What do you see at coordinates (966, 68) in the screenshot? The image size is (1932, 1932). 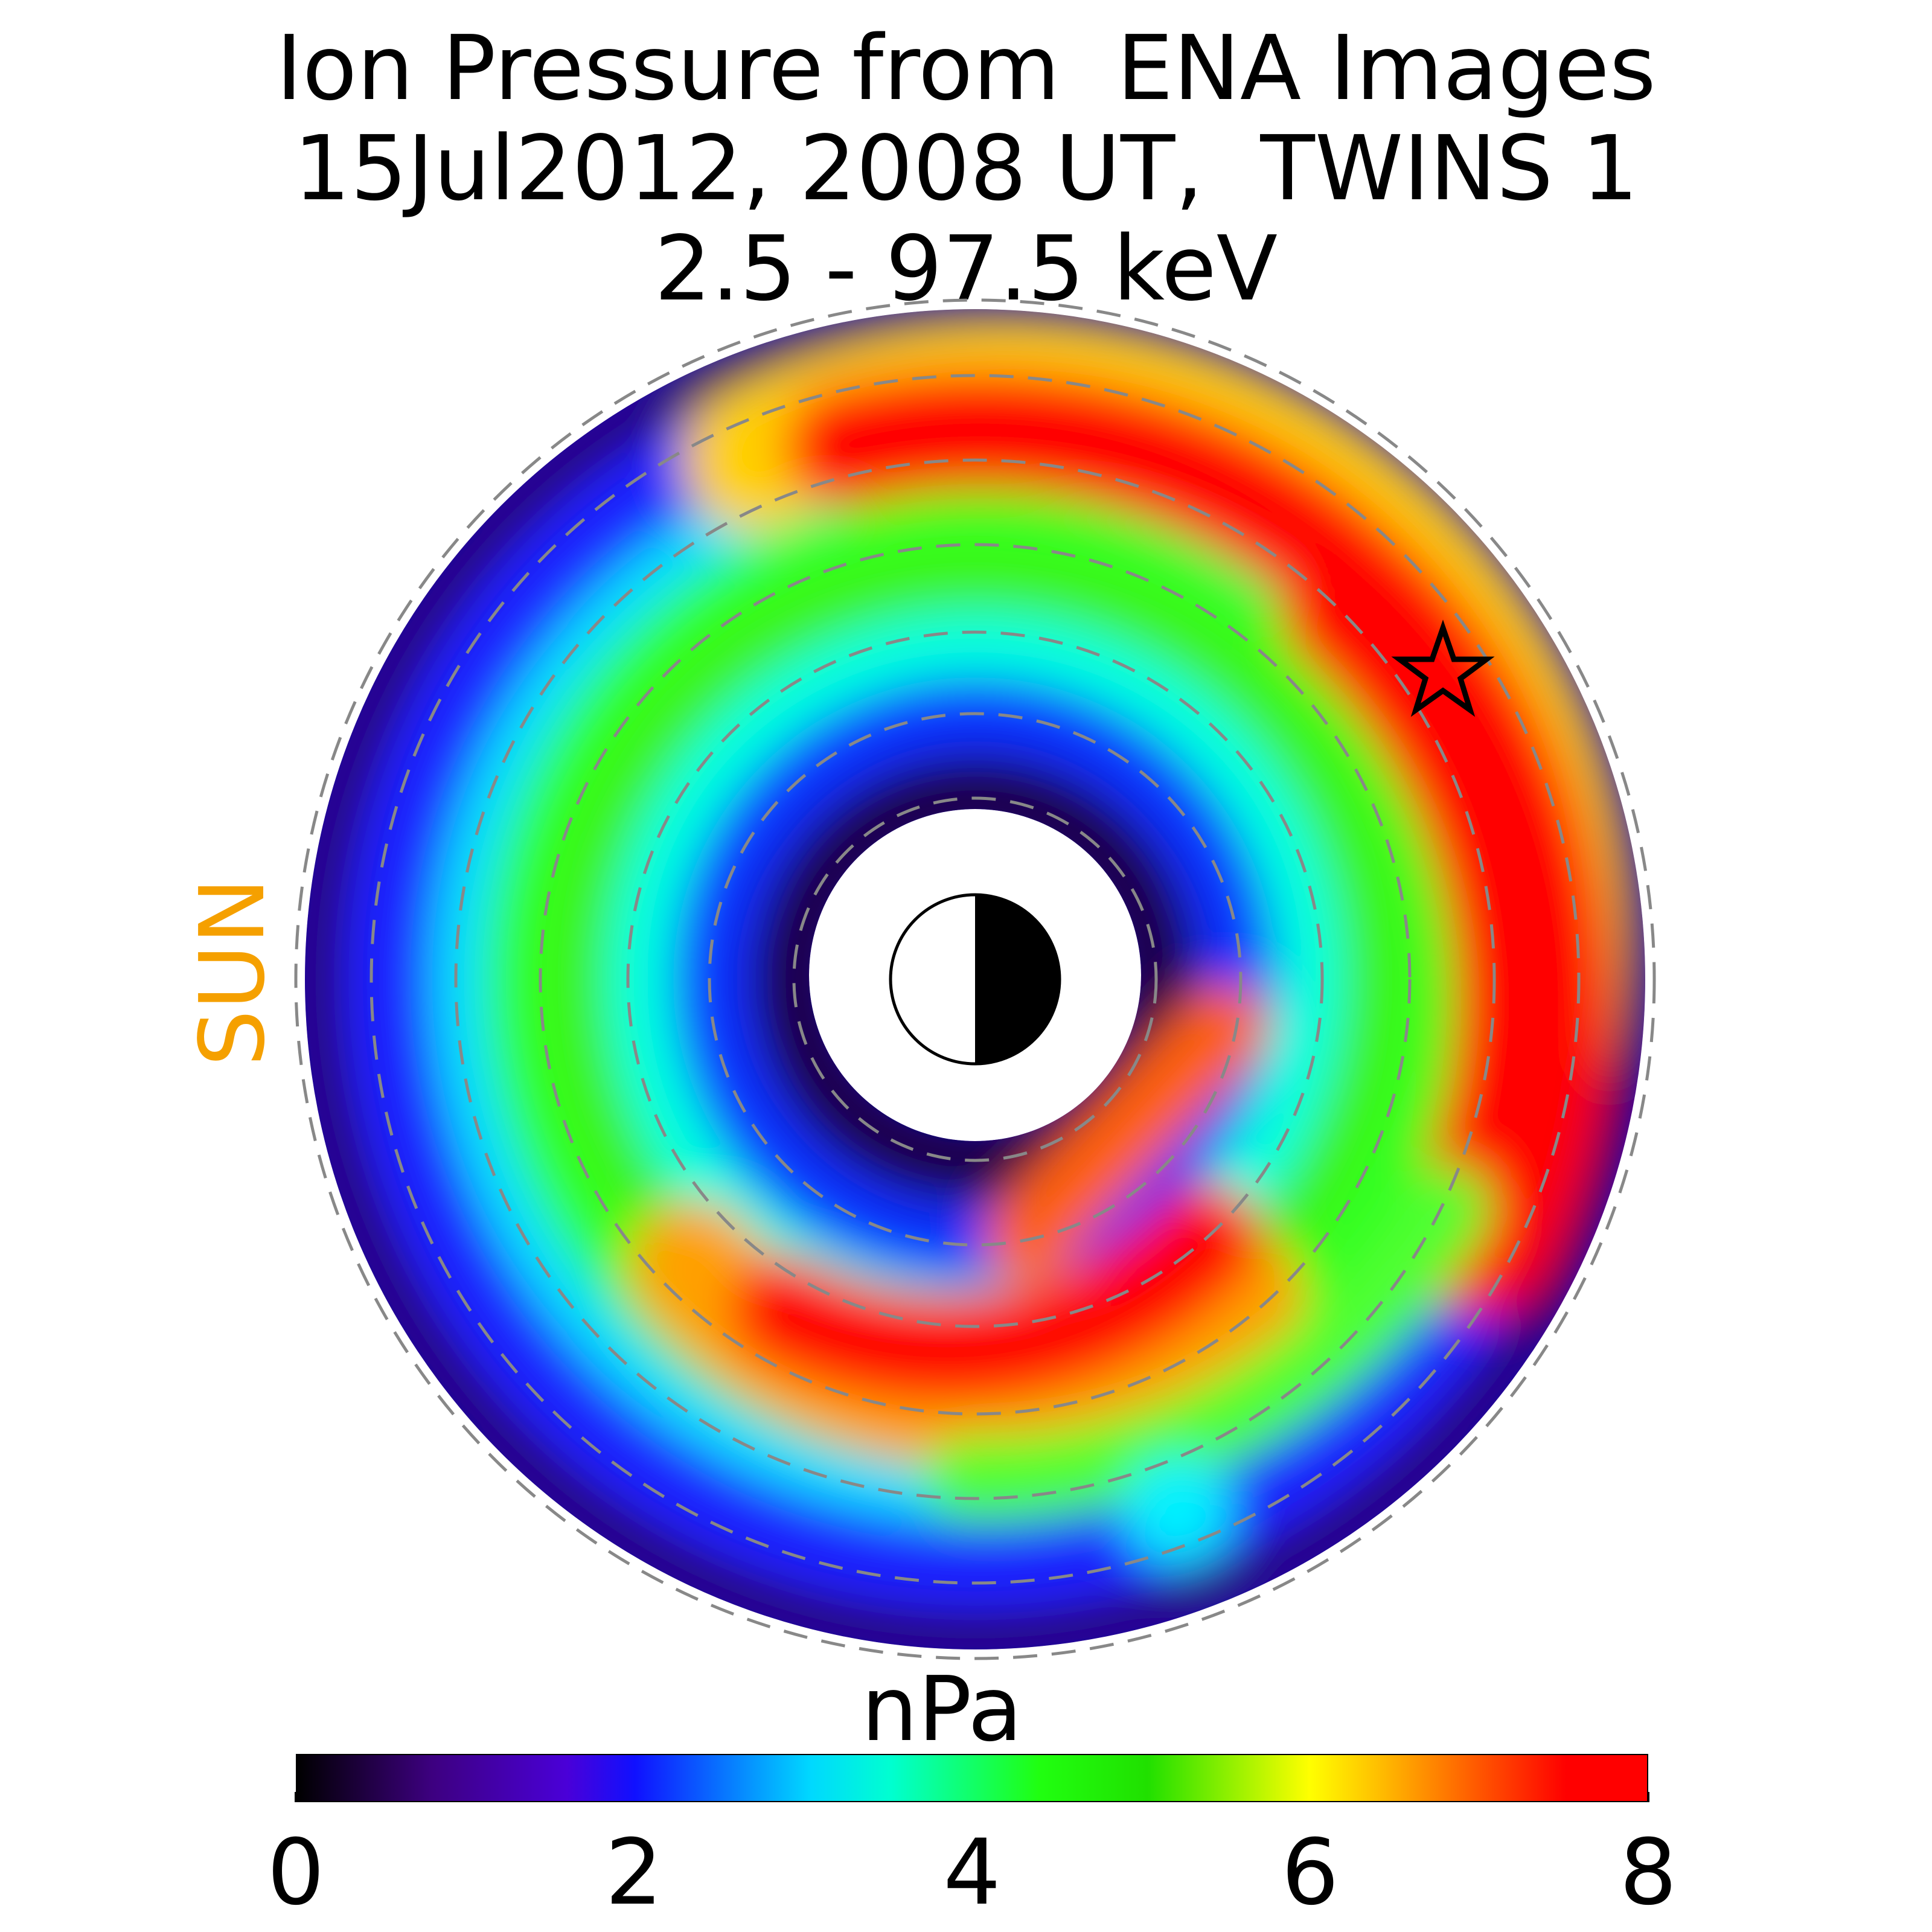 I see `title-line-1: Ion Pressure from ENA Images` at bounding box center [966, 68].